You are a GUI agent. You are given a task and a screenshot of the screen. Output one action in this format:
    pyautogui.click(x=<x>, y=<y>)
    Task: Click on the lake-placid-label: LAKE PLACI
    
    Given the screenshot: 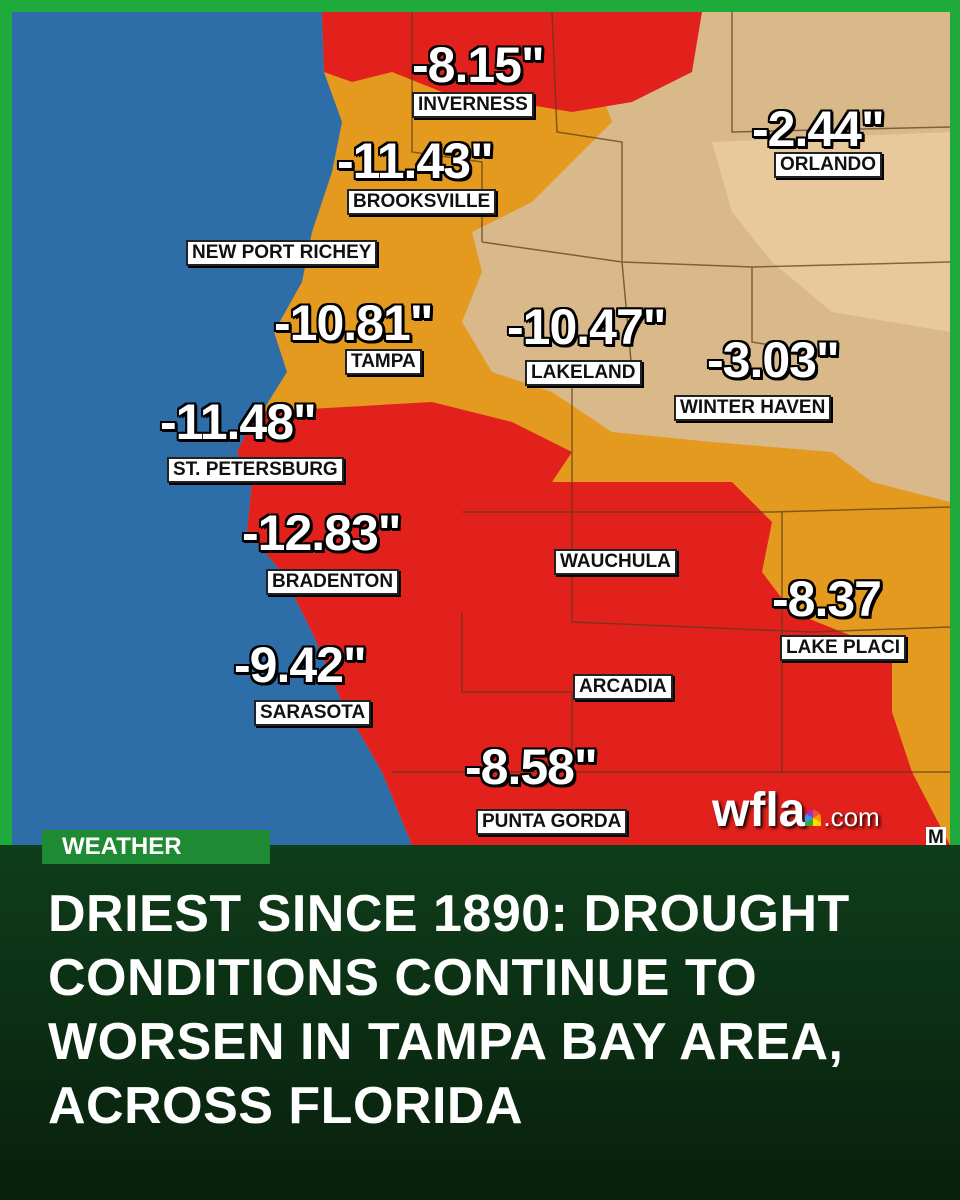 What is the action you would take?
    pyautogui.click(x=843, y=648)
    